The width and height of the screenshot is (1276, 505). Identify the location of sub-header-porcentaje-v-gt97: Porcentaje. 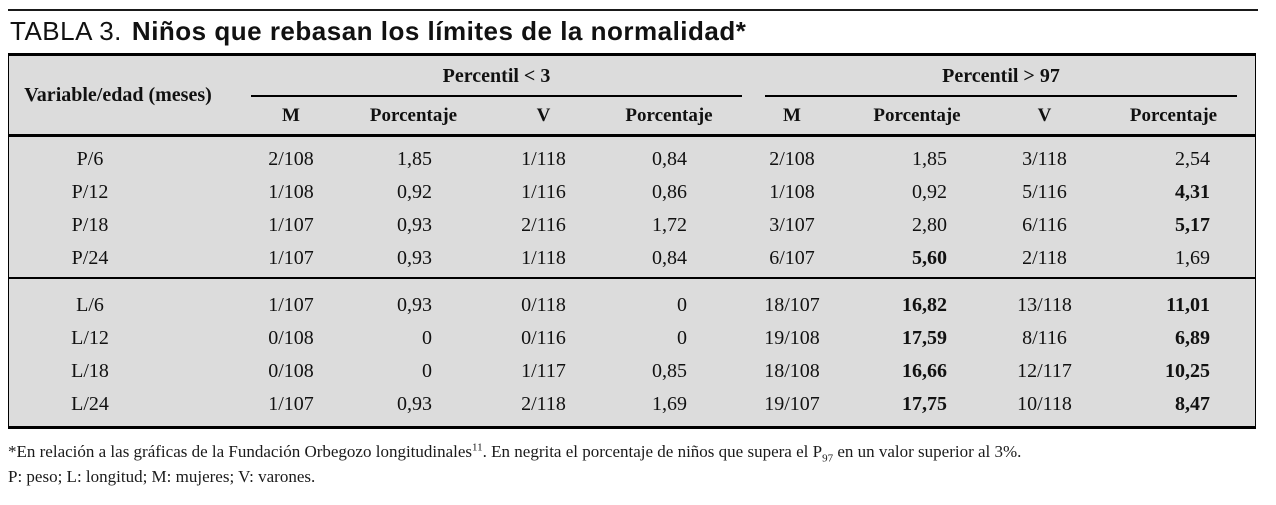
(1173, 115).